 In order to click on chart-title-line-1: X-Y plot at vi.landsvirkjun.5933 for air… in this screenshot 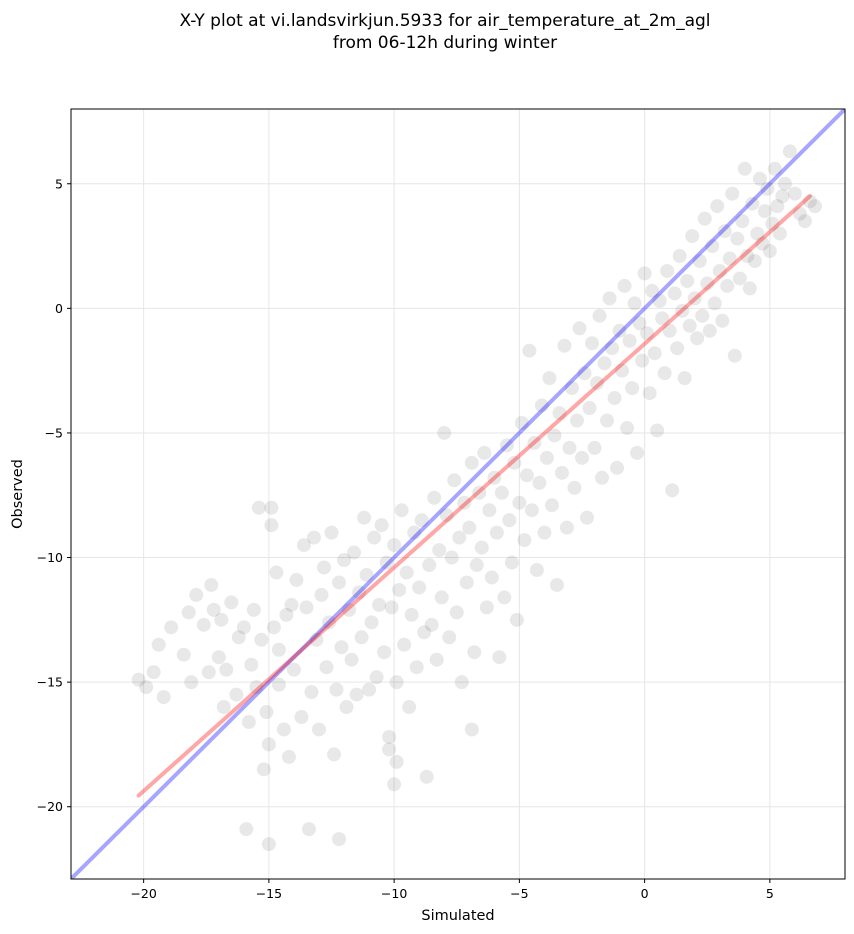, I will do `click(444, 21)`.